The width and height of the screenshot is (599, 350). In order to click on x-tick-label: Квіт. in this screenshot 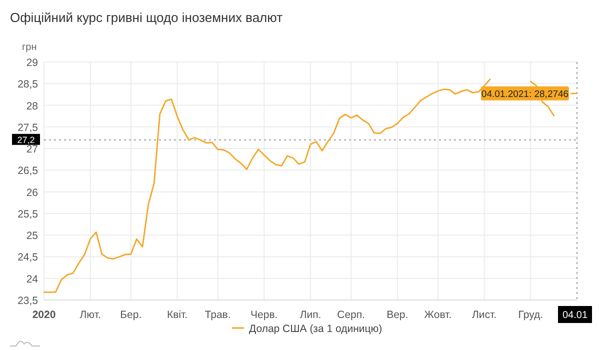, I will do `click(177, 315)`.